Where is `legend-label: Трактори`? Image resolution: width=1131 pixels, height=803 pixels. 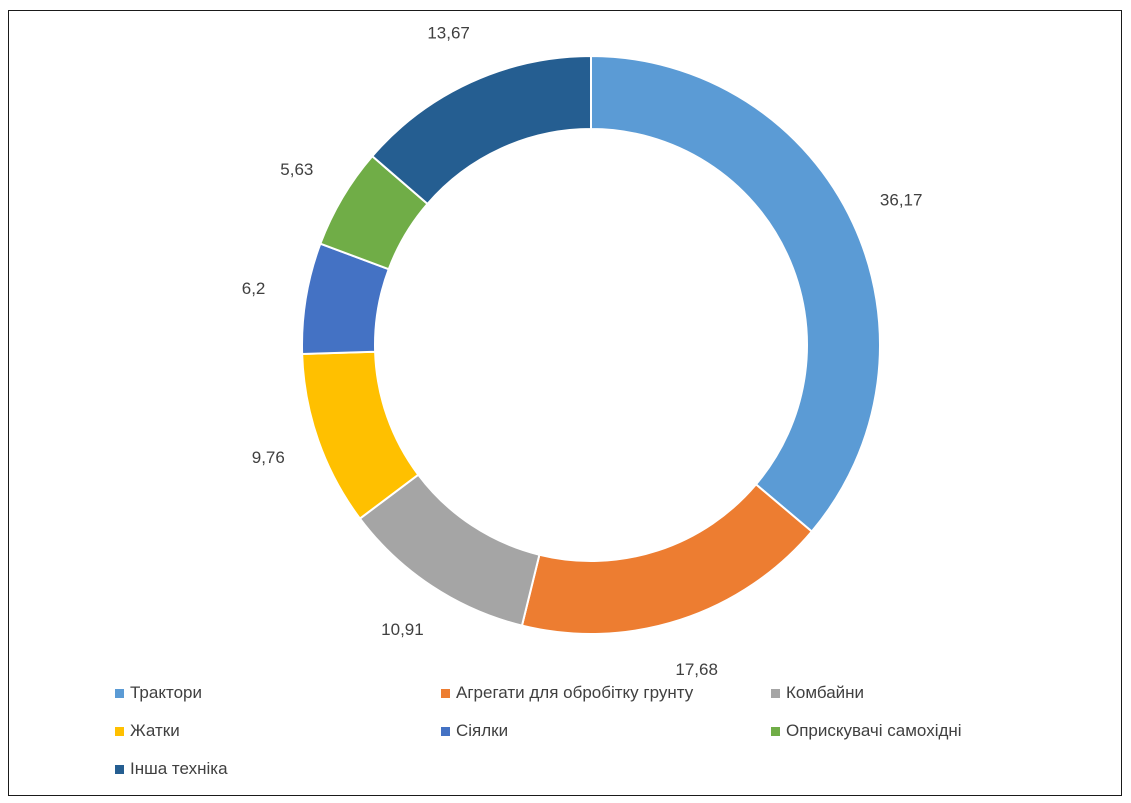
legend-label: Трактори is located at coordinates (166, 692).